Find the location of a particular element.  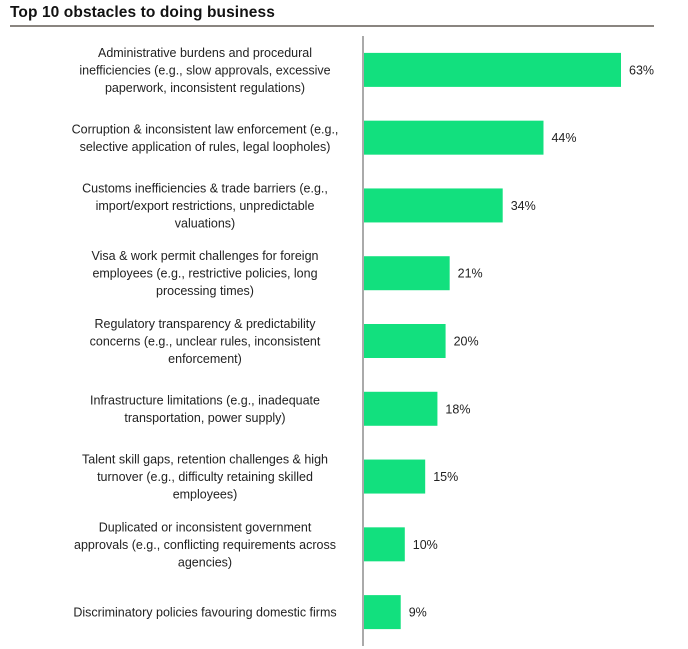

category-label-line: agencies) is located at coordinates (205, 562).